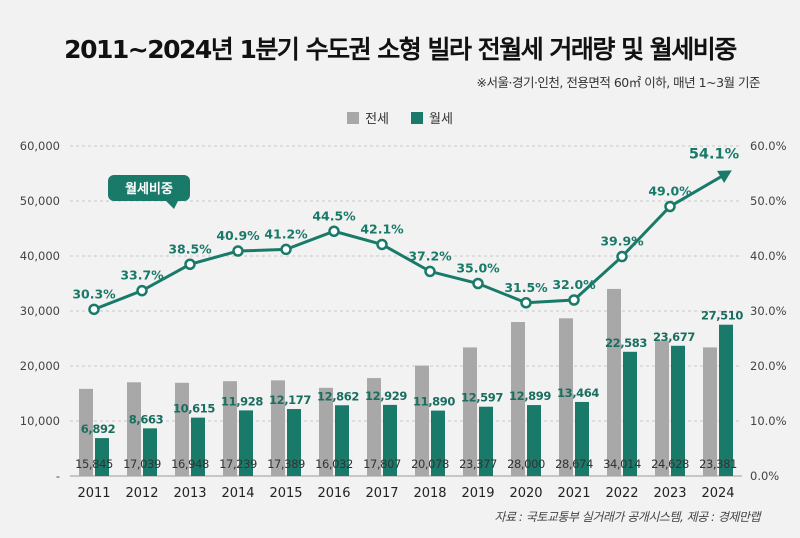 The width and height of the screenshot is (800, 538). What do you see at coordinates (526, 287) in the screenshot?
I see `ratio-label: 31.5%` at bounding box center [526, 287].